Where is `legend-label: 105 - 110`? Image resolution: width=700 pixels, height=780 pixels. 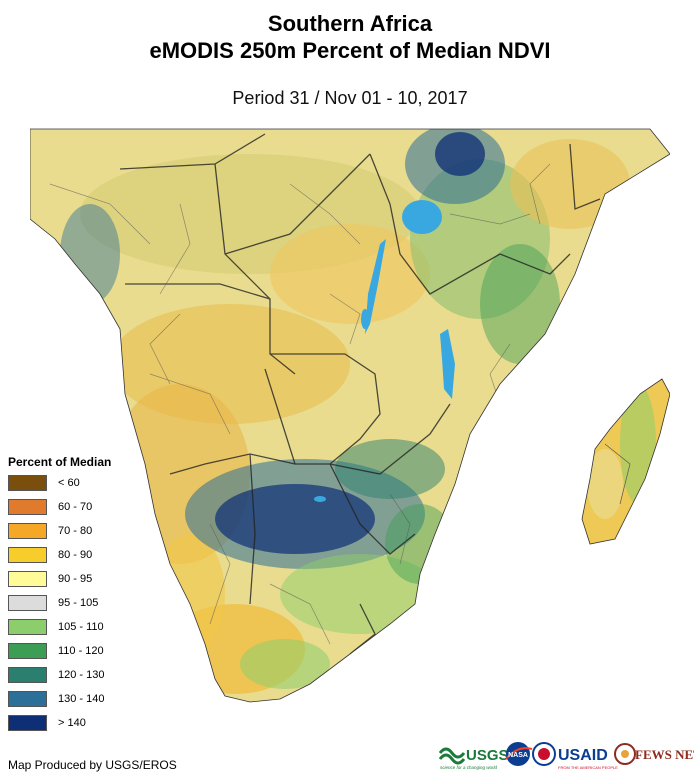 legend-label: 105 - 110 is located at coordinates (81, 627).